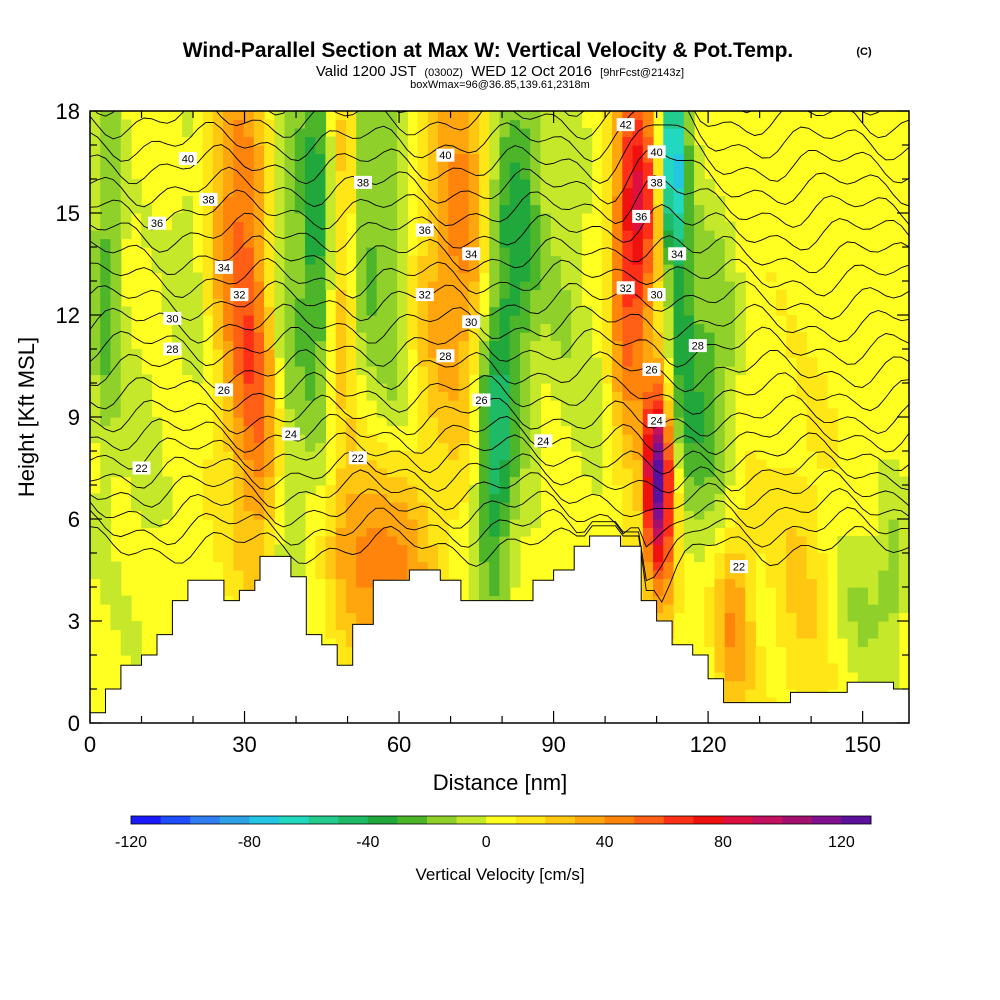  Describe the element at coordinates (641, 217) in the screenshot. I see `contour-label-text: 36` at that location.